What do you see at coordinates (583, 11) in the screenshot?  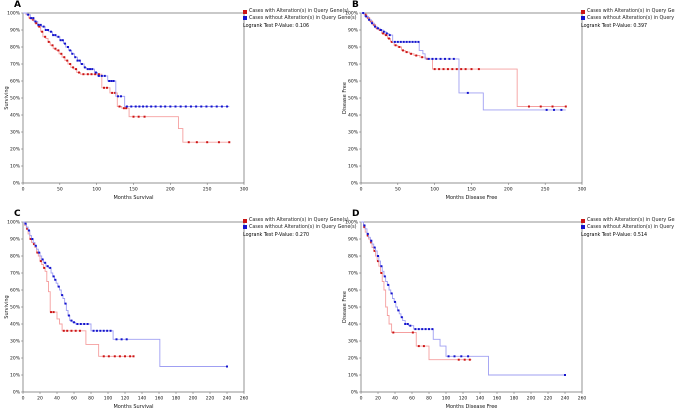 I see `with-alterations-swatch-icon` at bounding box center [583, 11].